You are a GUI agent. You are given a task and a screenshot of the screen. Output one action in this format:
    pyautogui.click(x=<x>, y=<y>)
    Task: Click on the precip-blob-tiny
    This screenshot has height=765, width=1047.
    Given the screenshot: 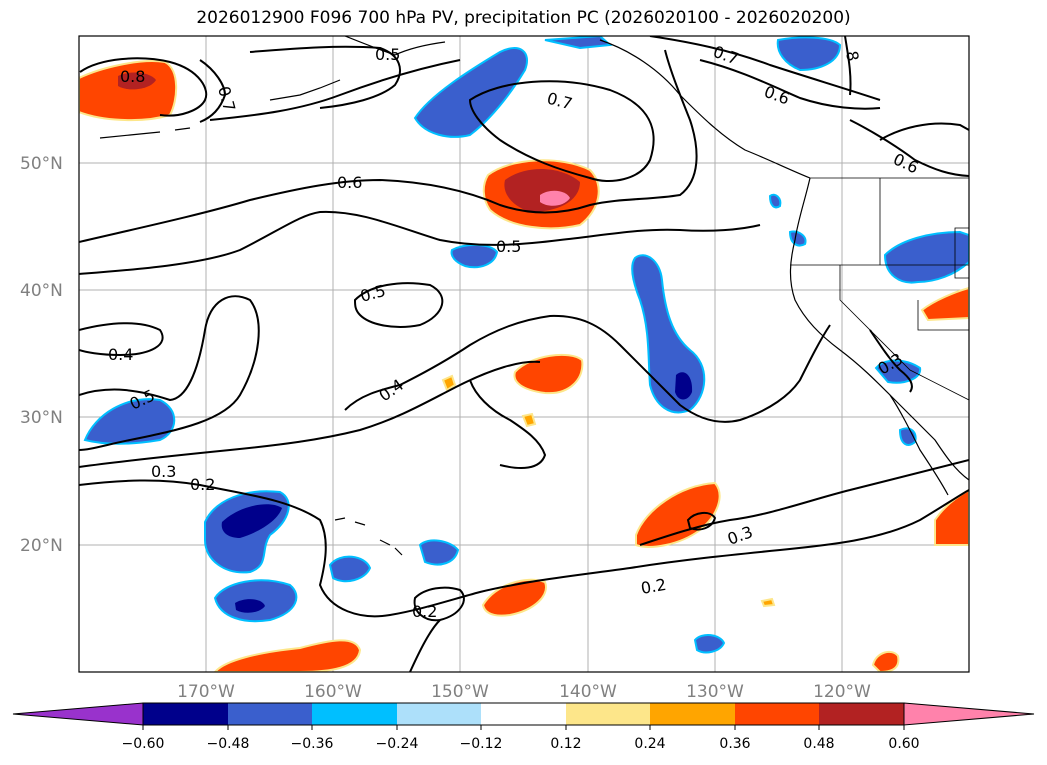 What is the action you would take?
    pyautogui.click(x=768, y=602)
    